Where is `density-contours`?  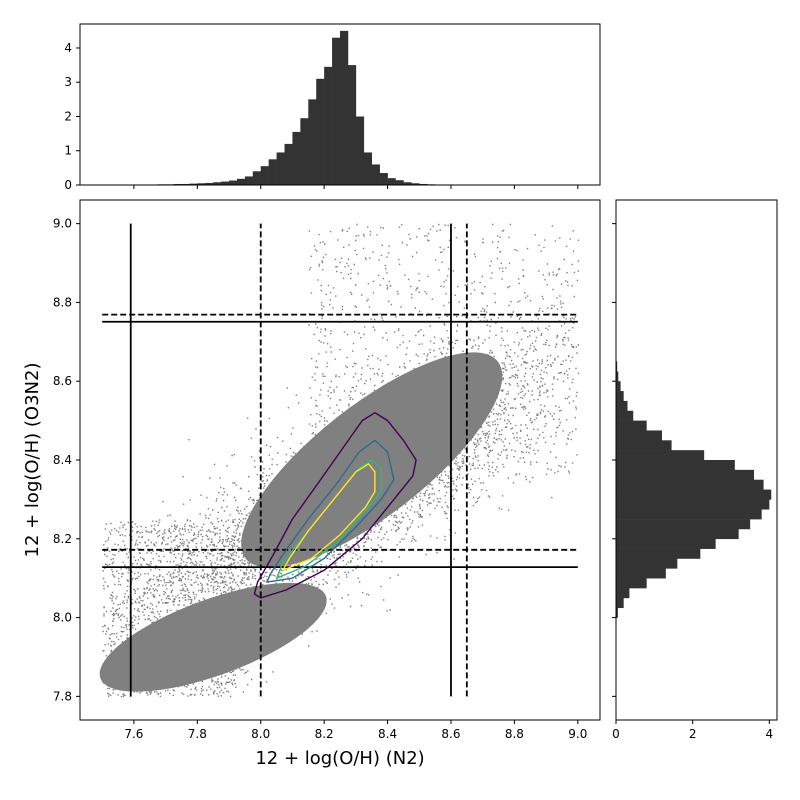
density-contours is located at coordinates (335, 505).